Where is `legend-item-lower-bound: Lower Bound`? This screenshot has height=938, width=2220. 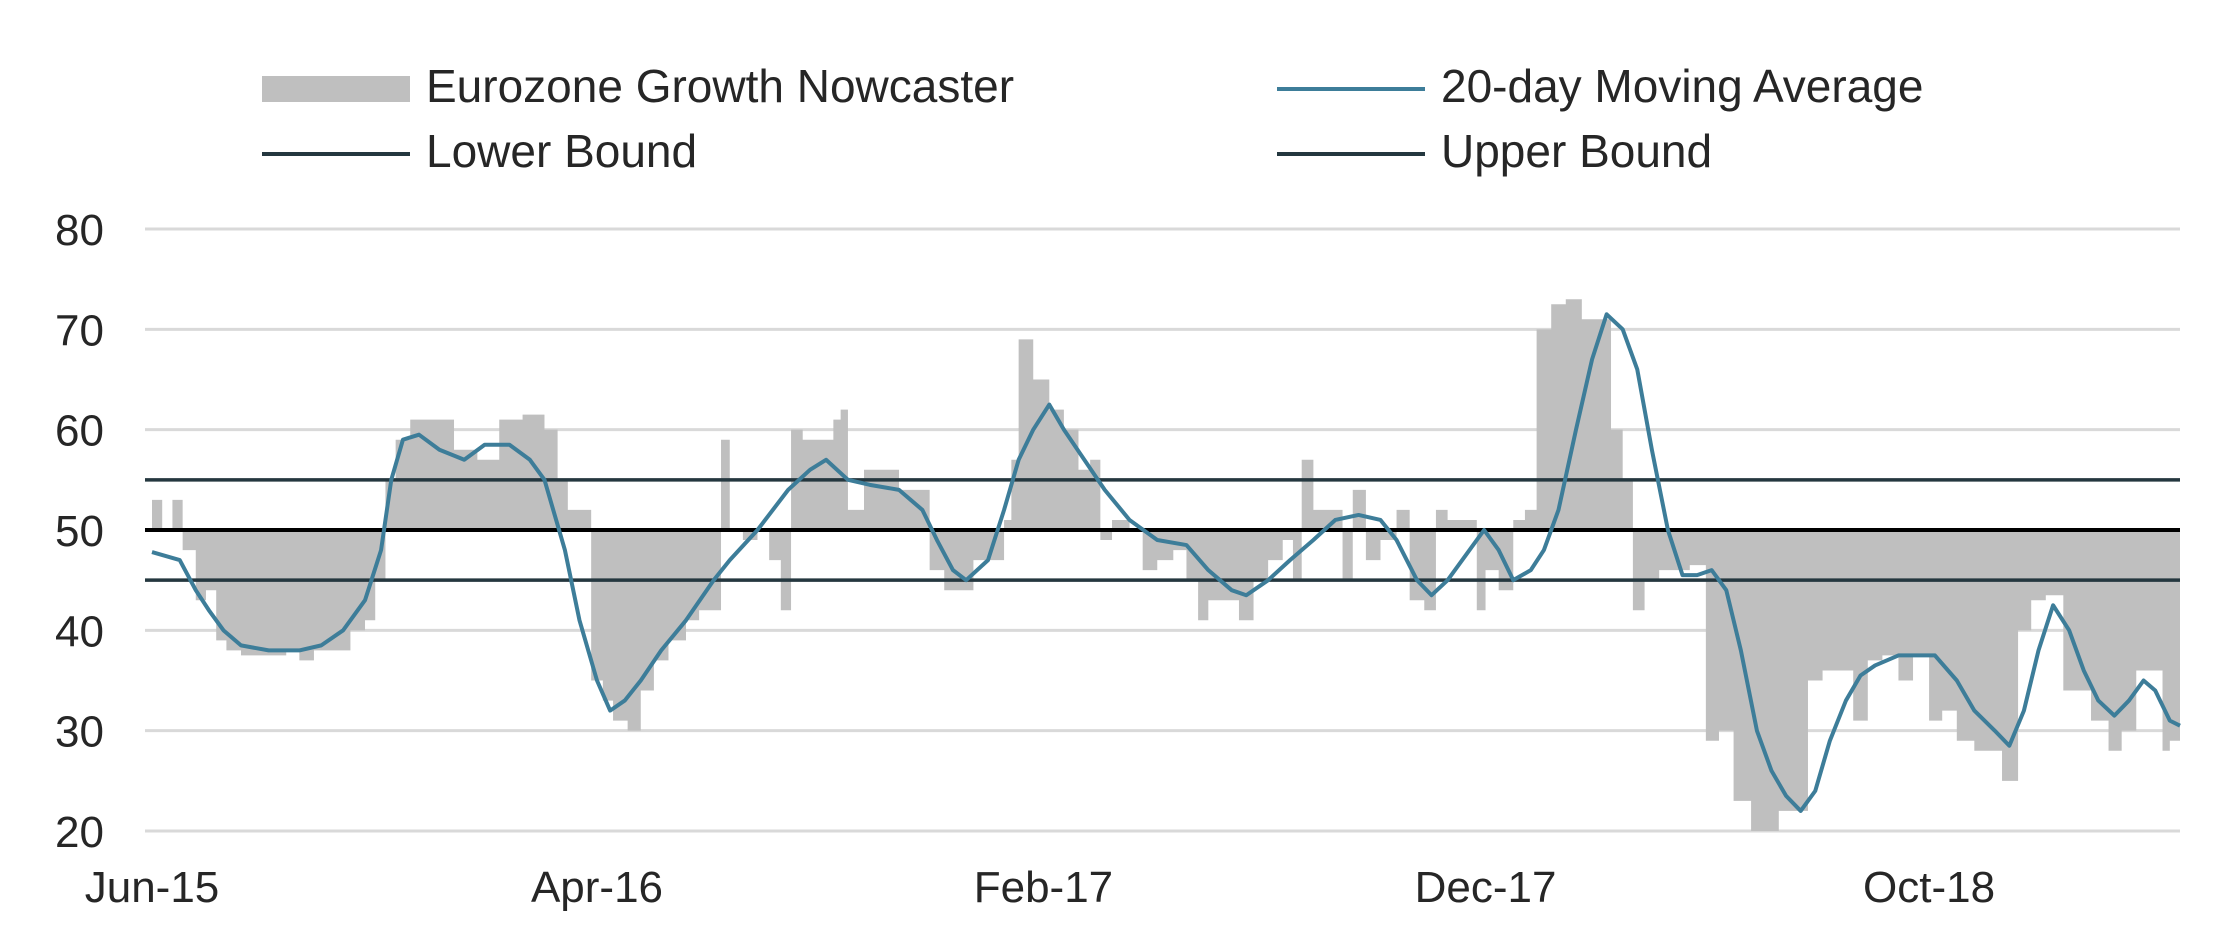
legend-item-lower-bound: Lower Bound is located at coordinates (479, 151).